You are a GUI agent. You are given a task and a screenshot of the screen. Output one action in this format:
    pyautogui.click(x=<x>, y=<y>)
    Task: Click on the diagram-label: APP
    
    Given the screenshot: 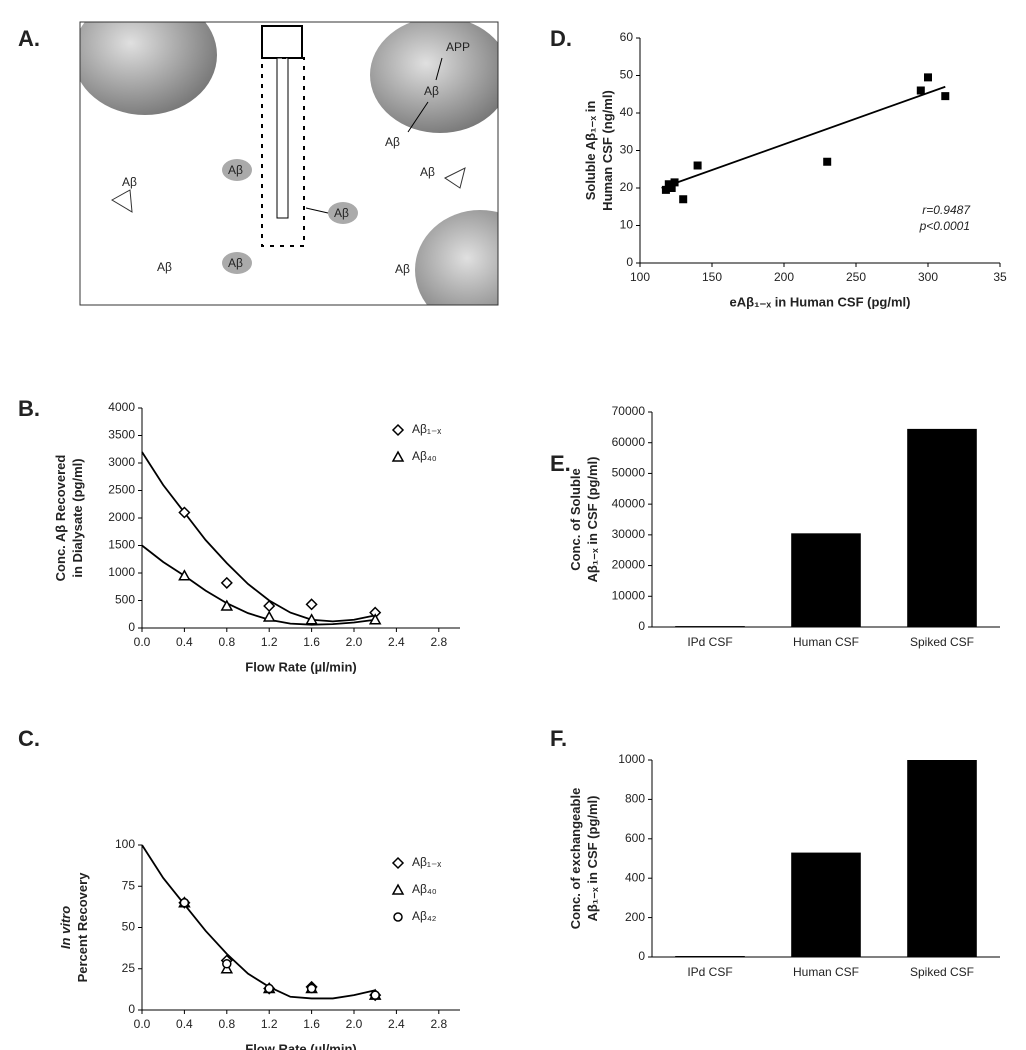 What is the action you would take?
    pyautogui.click(x=458, y=47)
    